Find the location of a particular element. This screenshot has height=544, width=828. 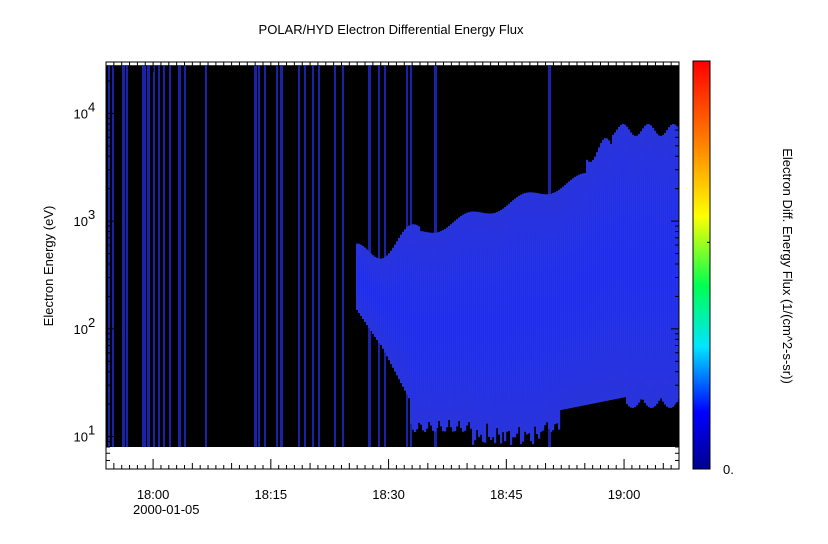

y-tick-exponent: 3 is located at coordinates (91, 214).